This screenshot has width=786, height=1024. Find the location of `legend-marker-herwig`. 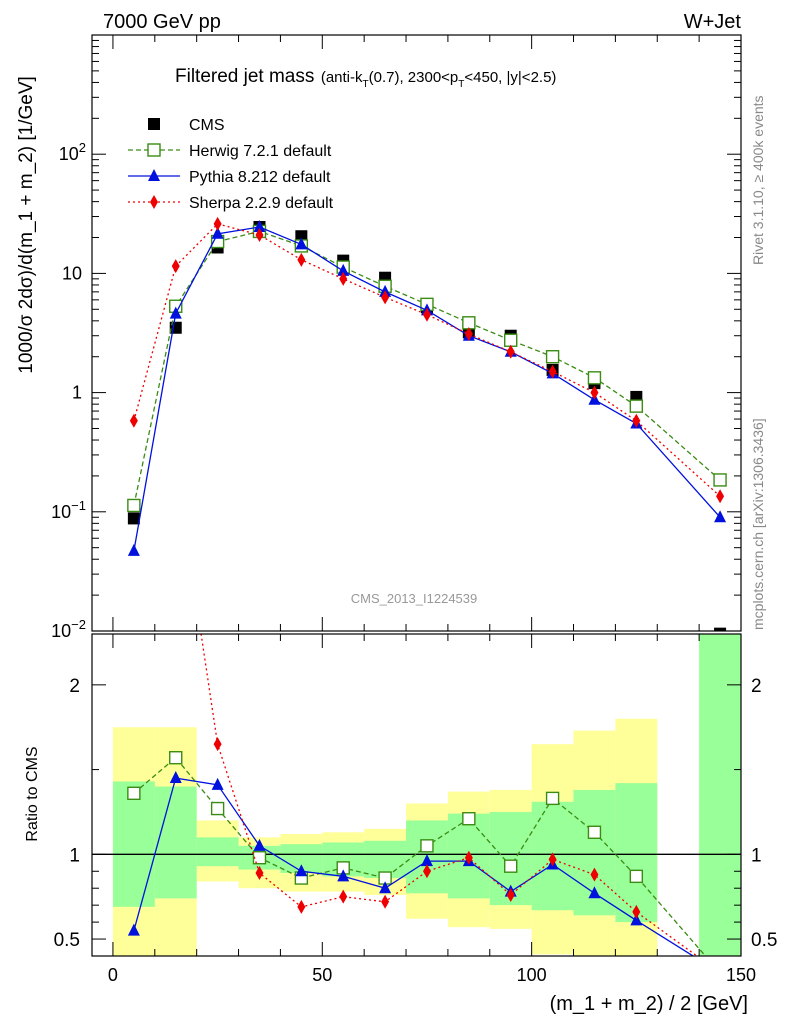

legend-marker-herwig is located at coordinates (154, 150).